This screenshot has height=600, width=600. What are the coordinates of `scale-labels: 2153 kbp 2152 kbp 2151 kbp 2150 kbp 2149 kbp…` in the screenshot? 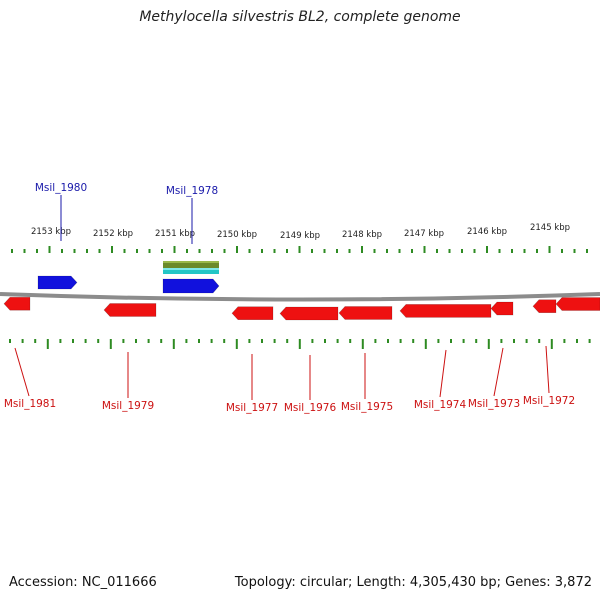 It's located at (300, 232).